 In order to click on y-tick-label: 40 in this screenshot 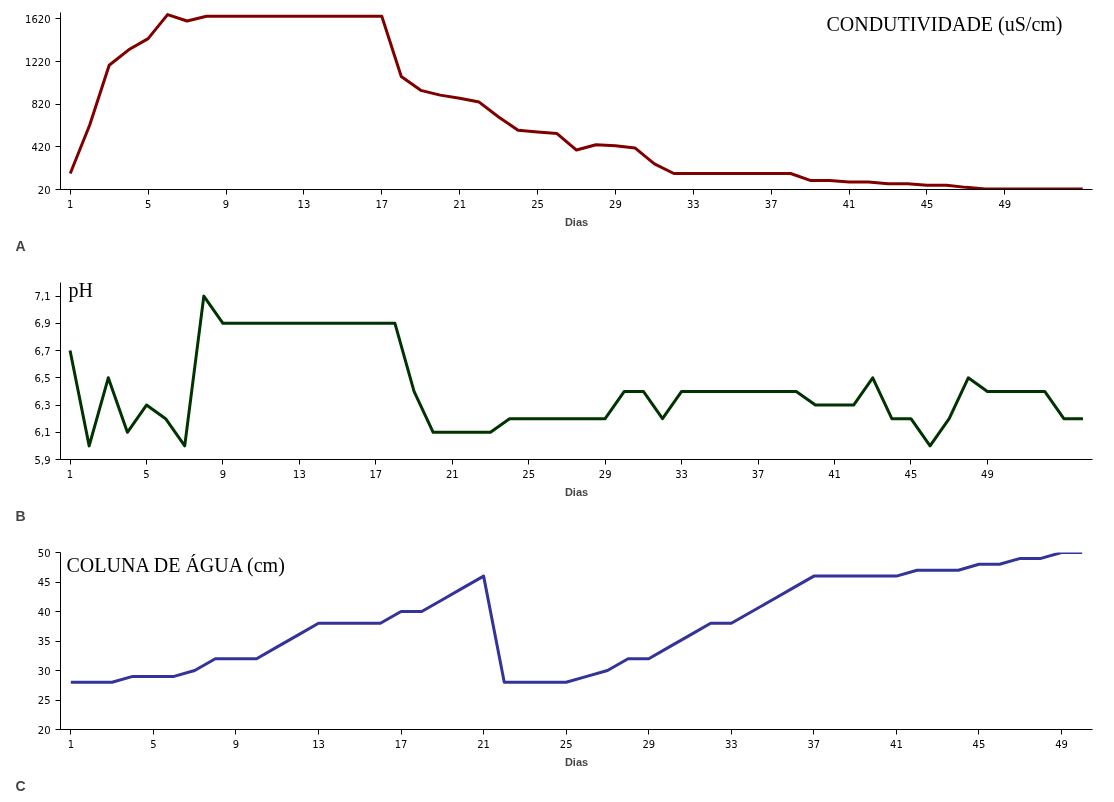, I will do `click(44, 612)`.